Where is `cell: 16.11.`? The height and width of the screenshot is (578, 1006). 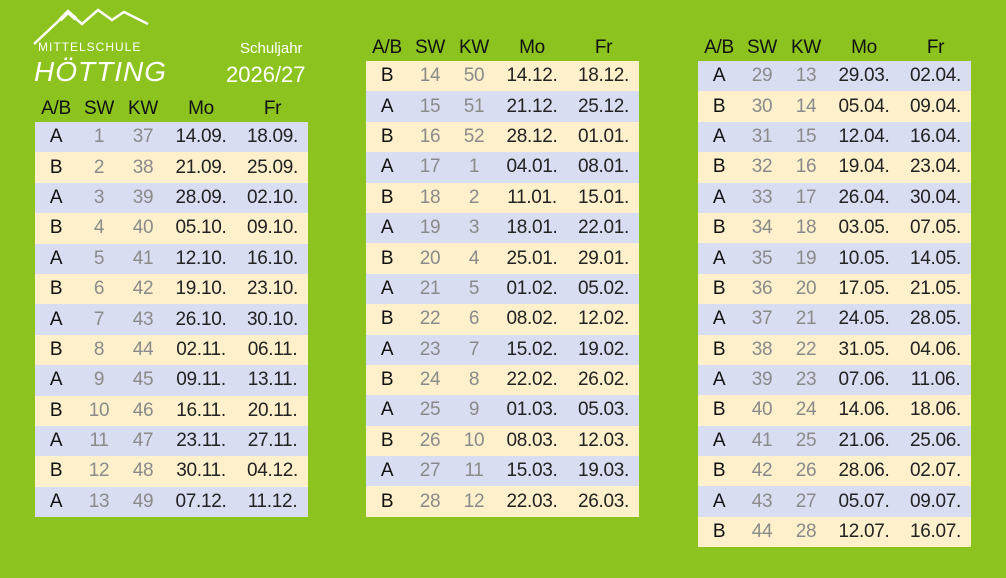 cell: 16.11. is located at coordinates (201, 410).